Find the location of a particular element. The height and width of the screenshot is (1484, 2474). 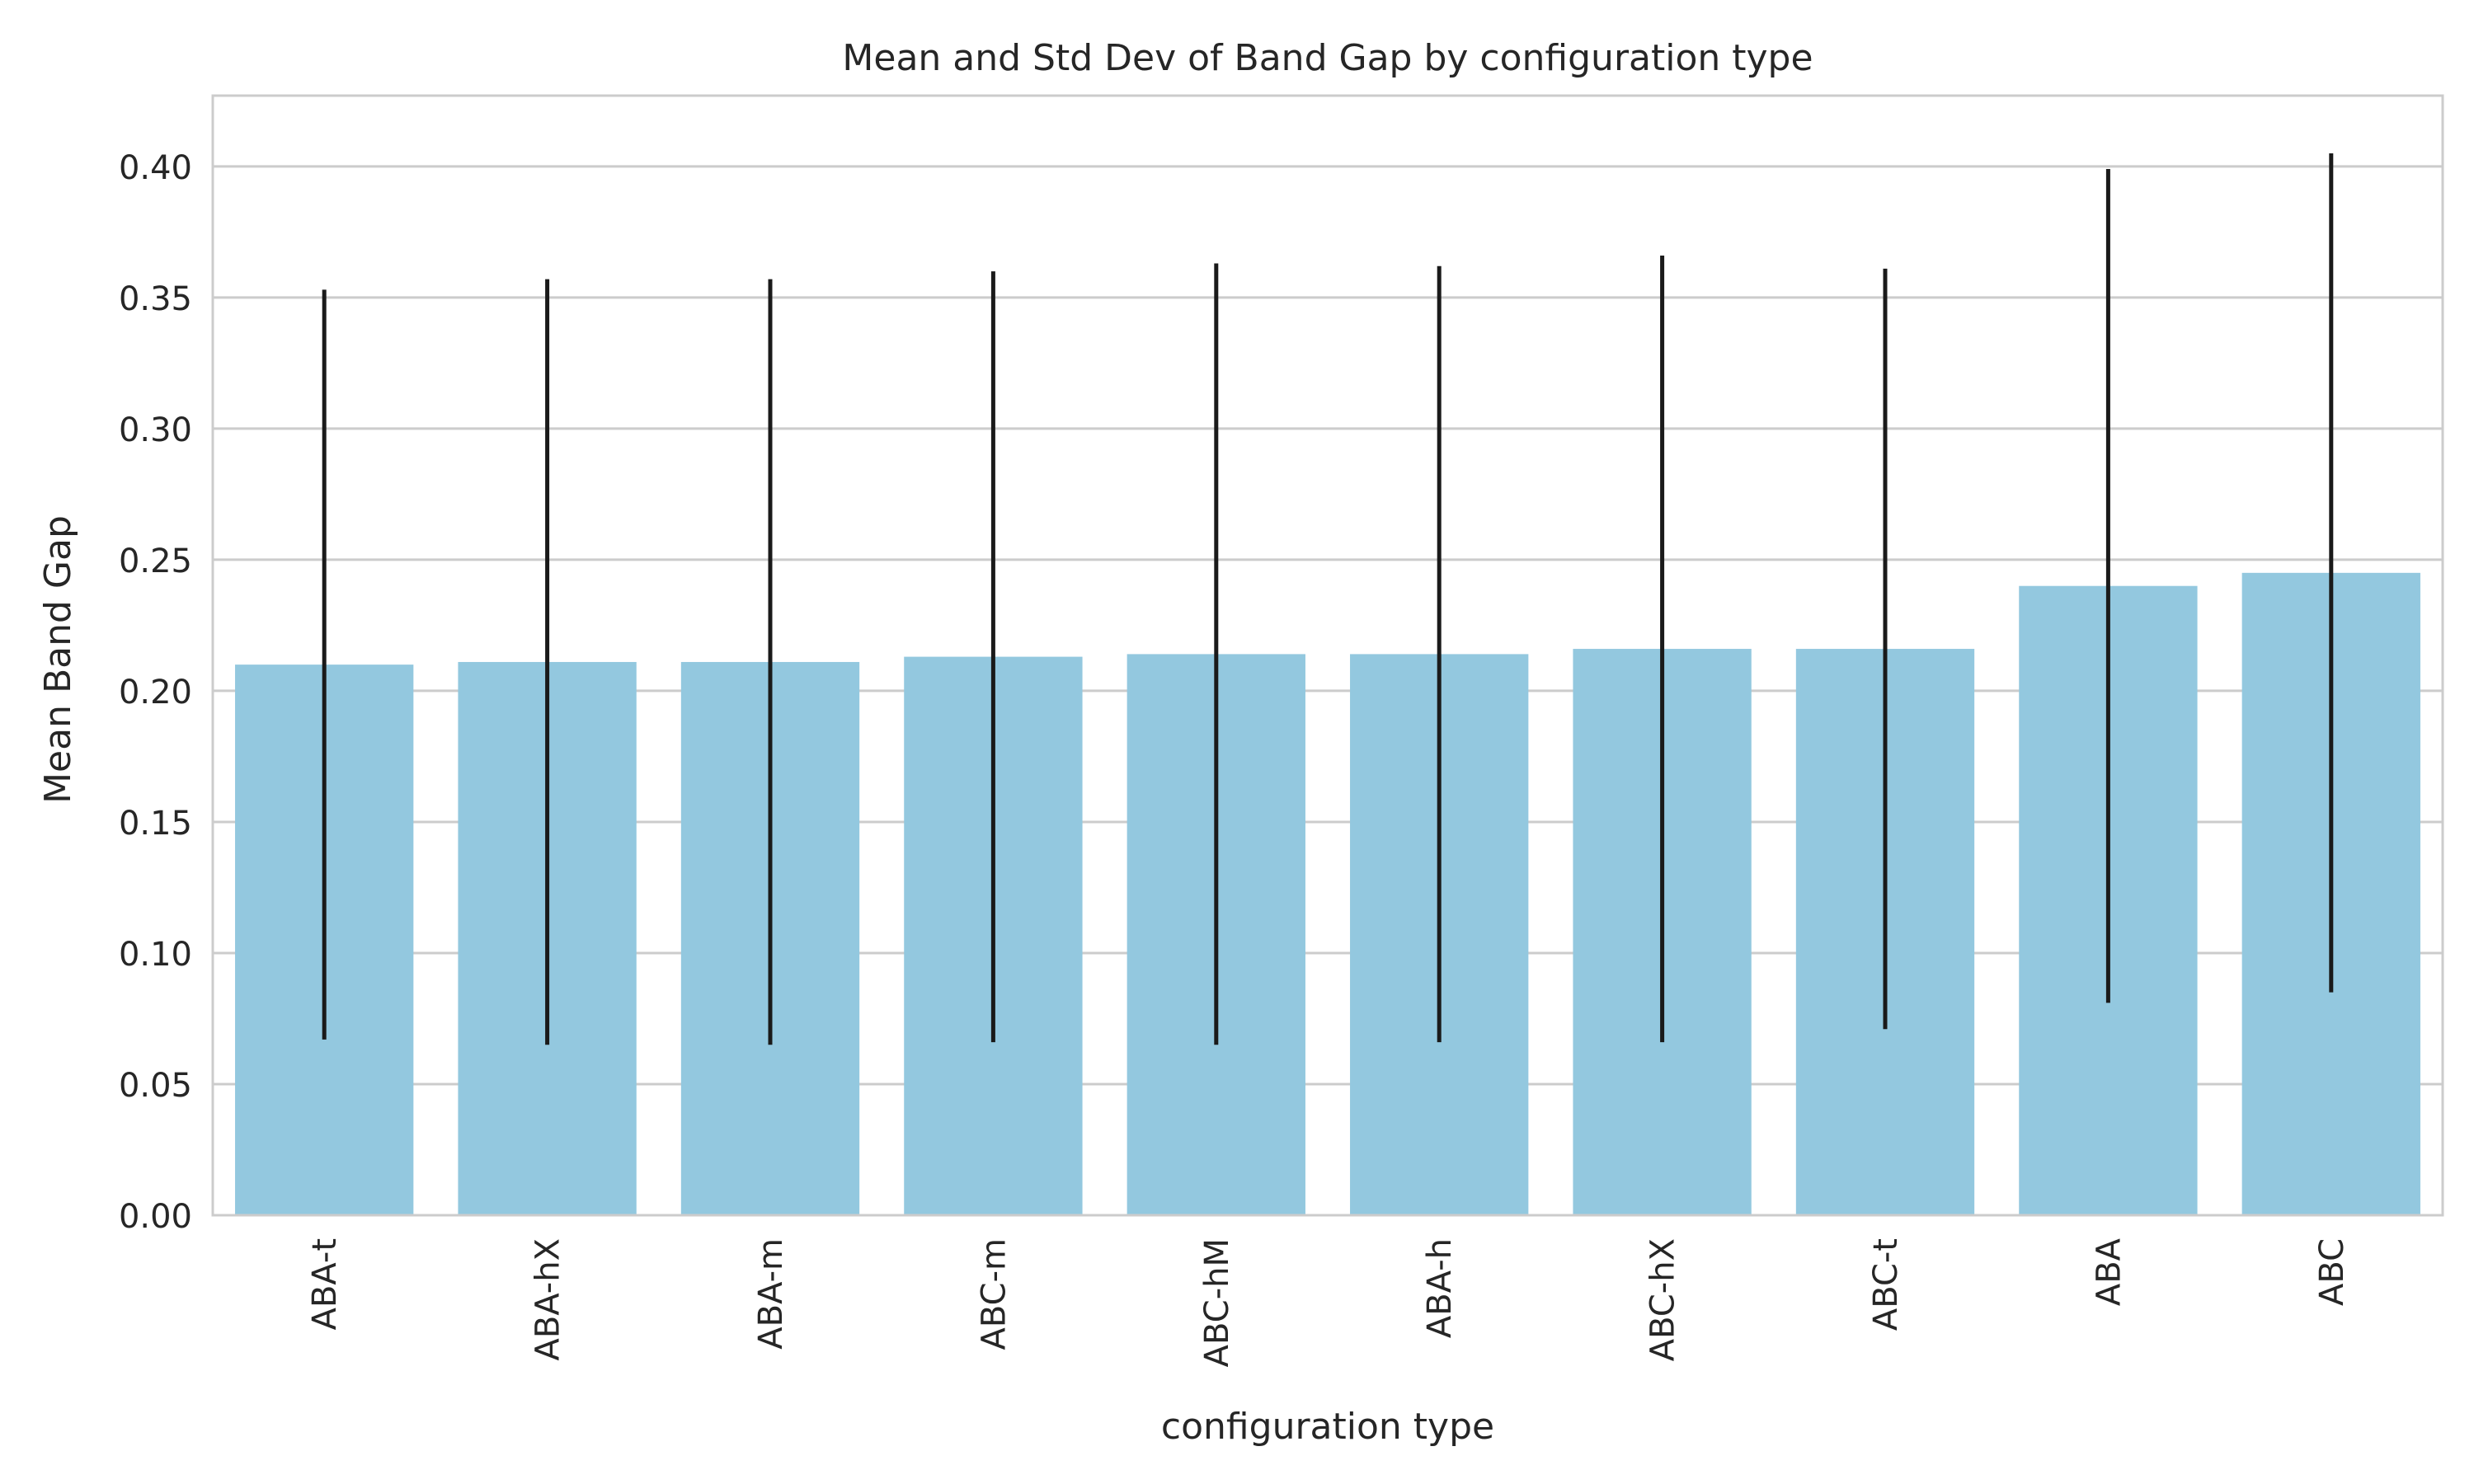

x-tick-label: ABA-t is located at coordinates (325, 1284).